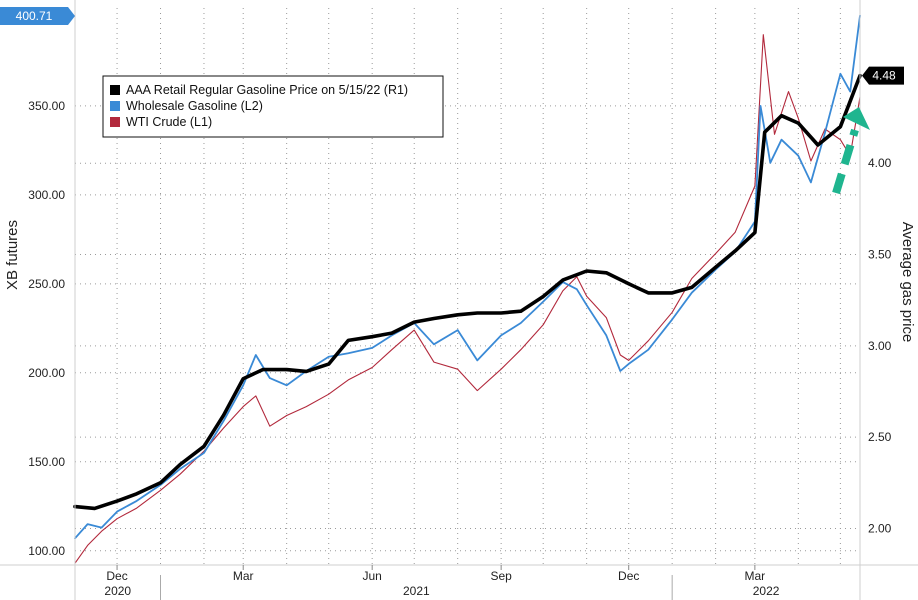  What do you see at coordinates (501, 576) in the screenshot?
I see `x-tick-label: Sep` at bounding box center [501, 576].